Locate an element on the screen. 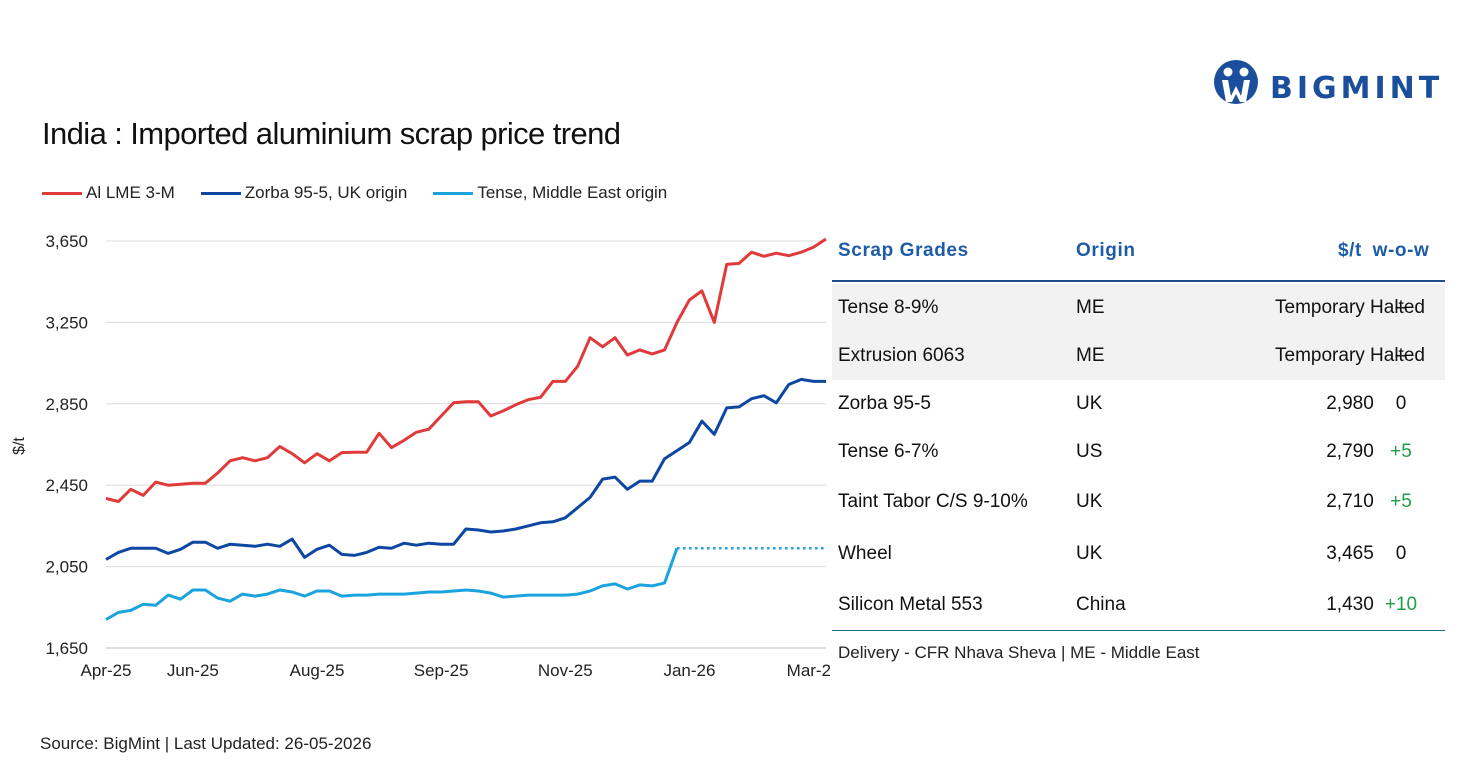 The width and height of the screenshot is (1464, 771). people-logo-icon is located at coordinates (1236, 82).